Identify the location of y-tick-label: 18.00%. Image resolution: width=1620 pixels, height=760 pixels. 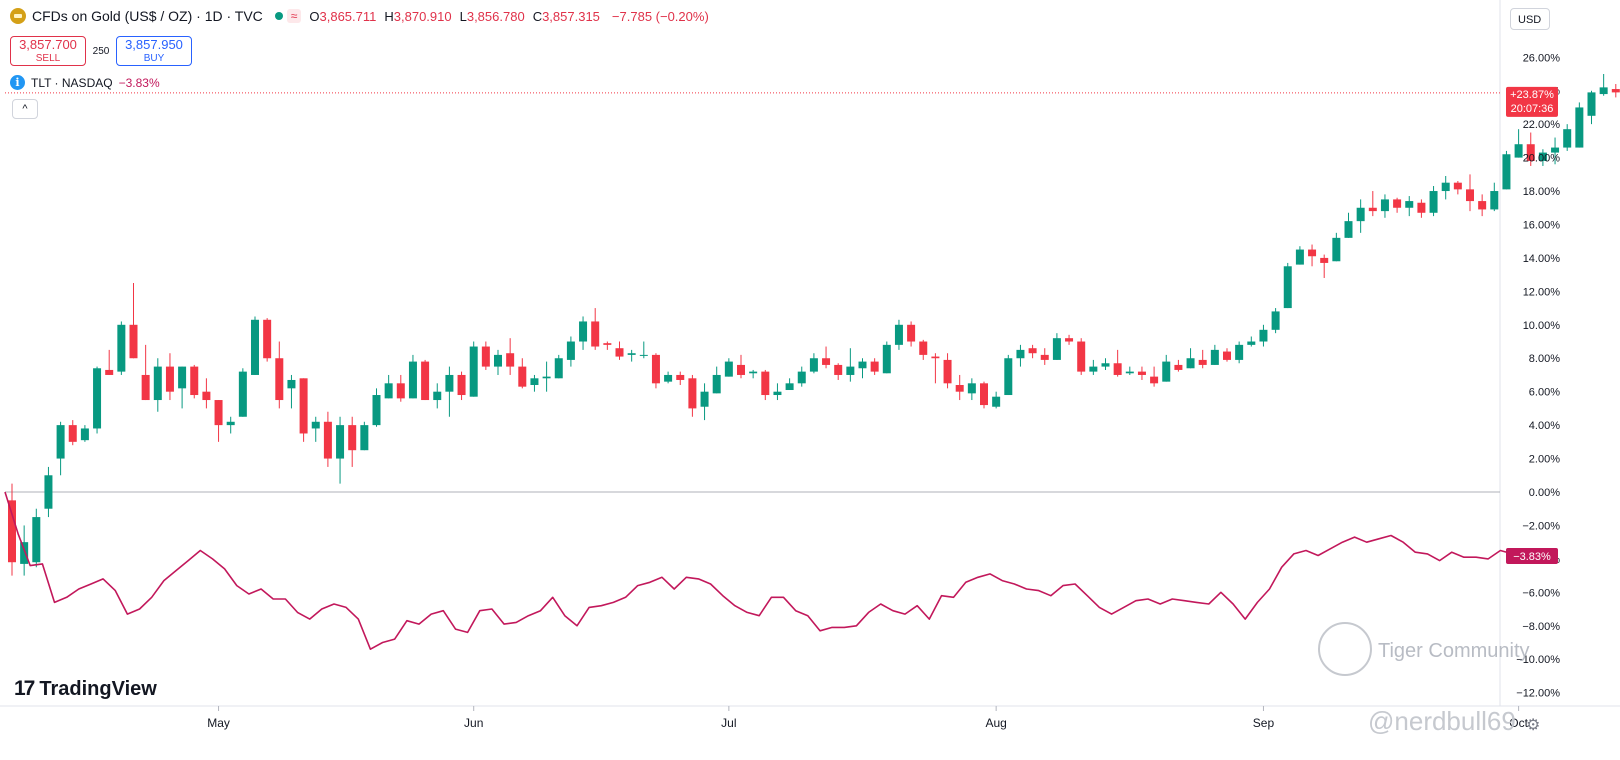
(1542, 192).